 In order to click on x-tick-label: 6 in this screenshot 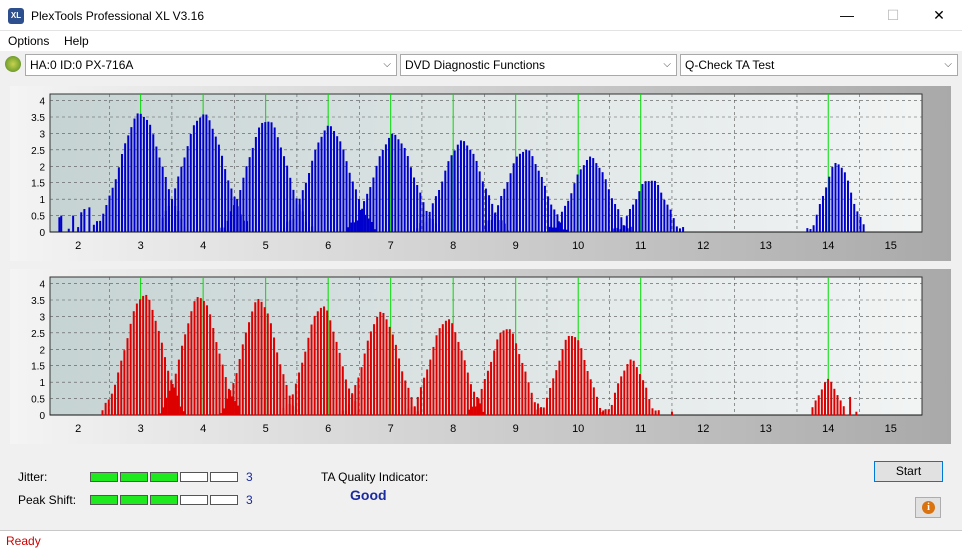, I will do `click(328, 246)`.